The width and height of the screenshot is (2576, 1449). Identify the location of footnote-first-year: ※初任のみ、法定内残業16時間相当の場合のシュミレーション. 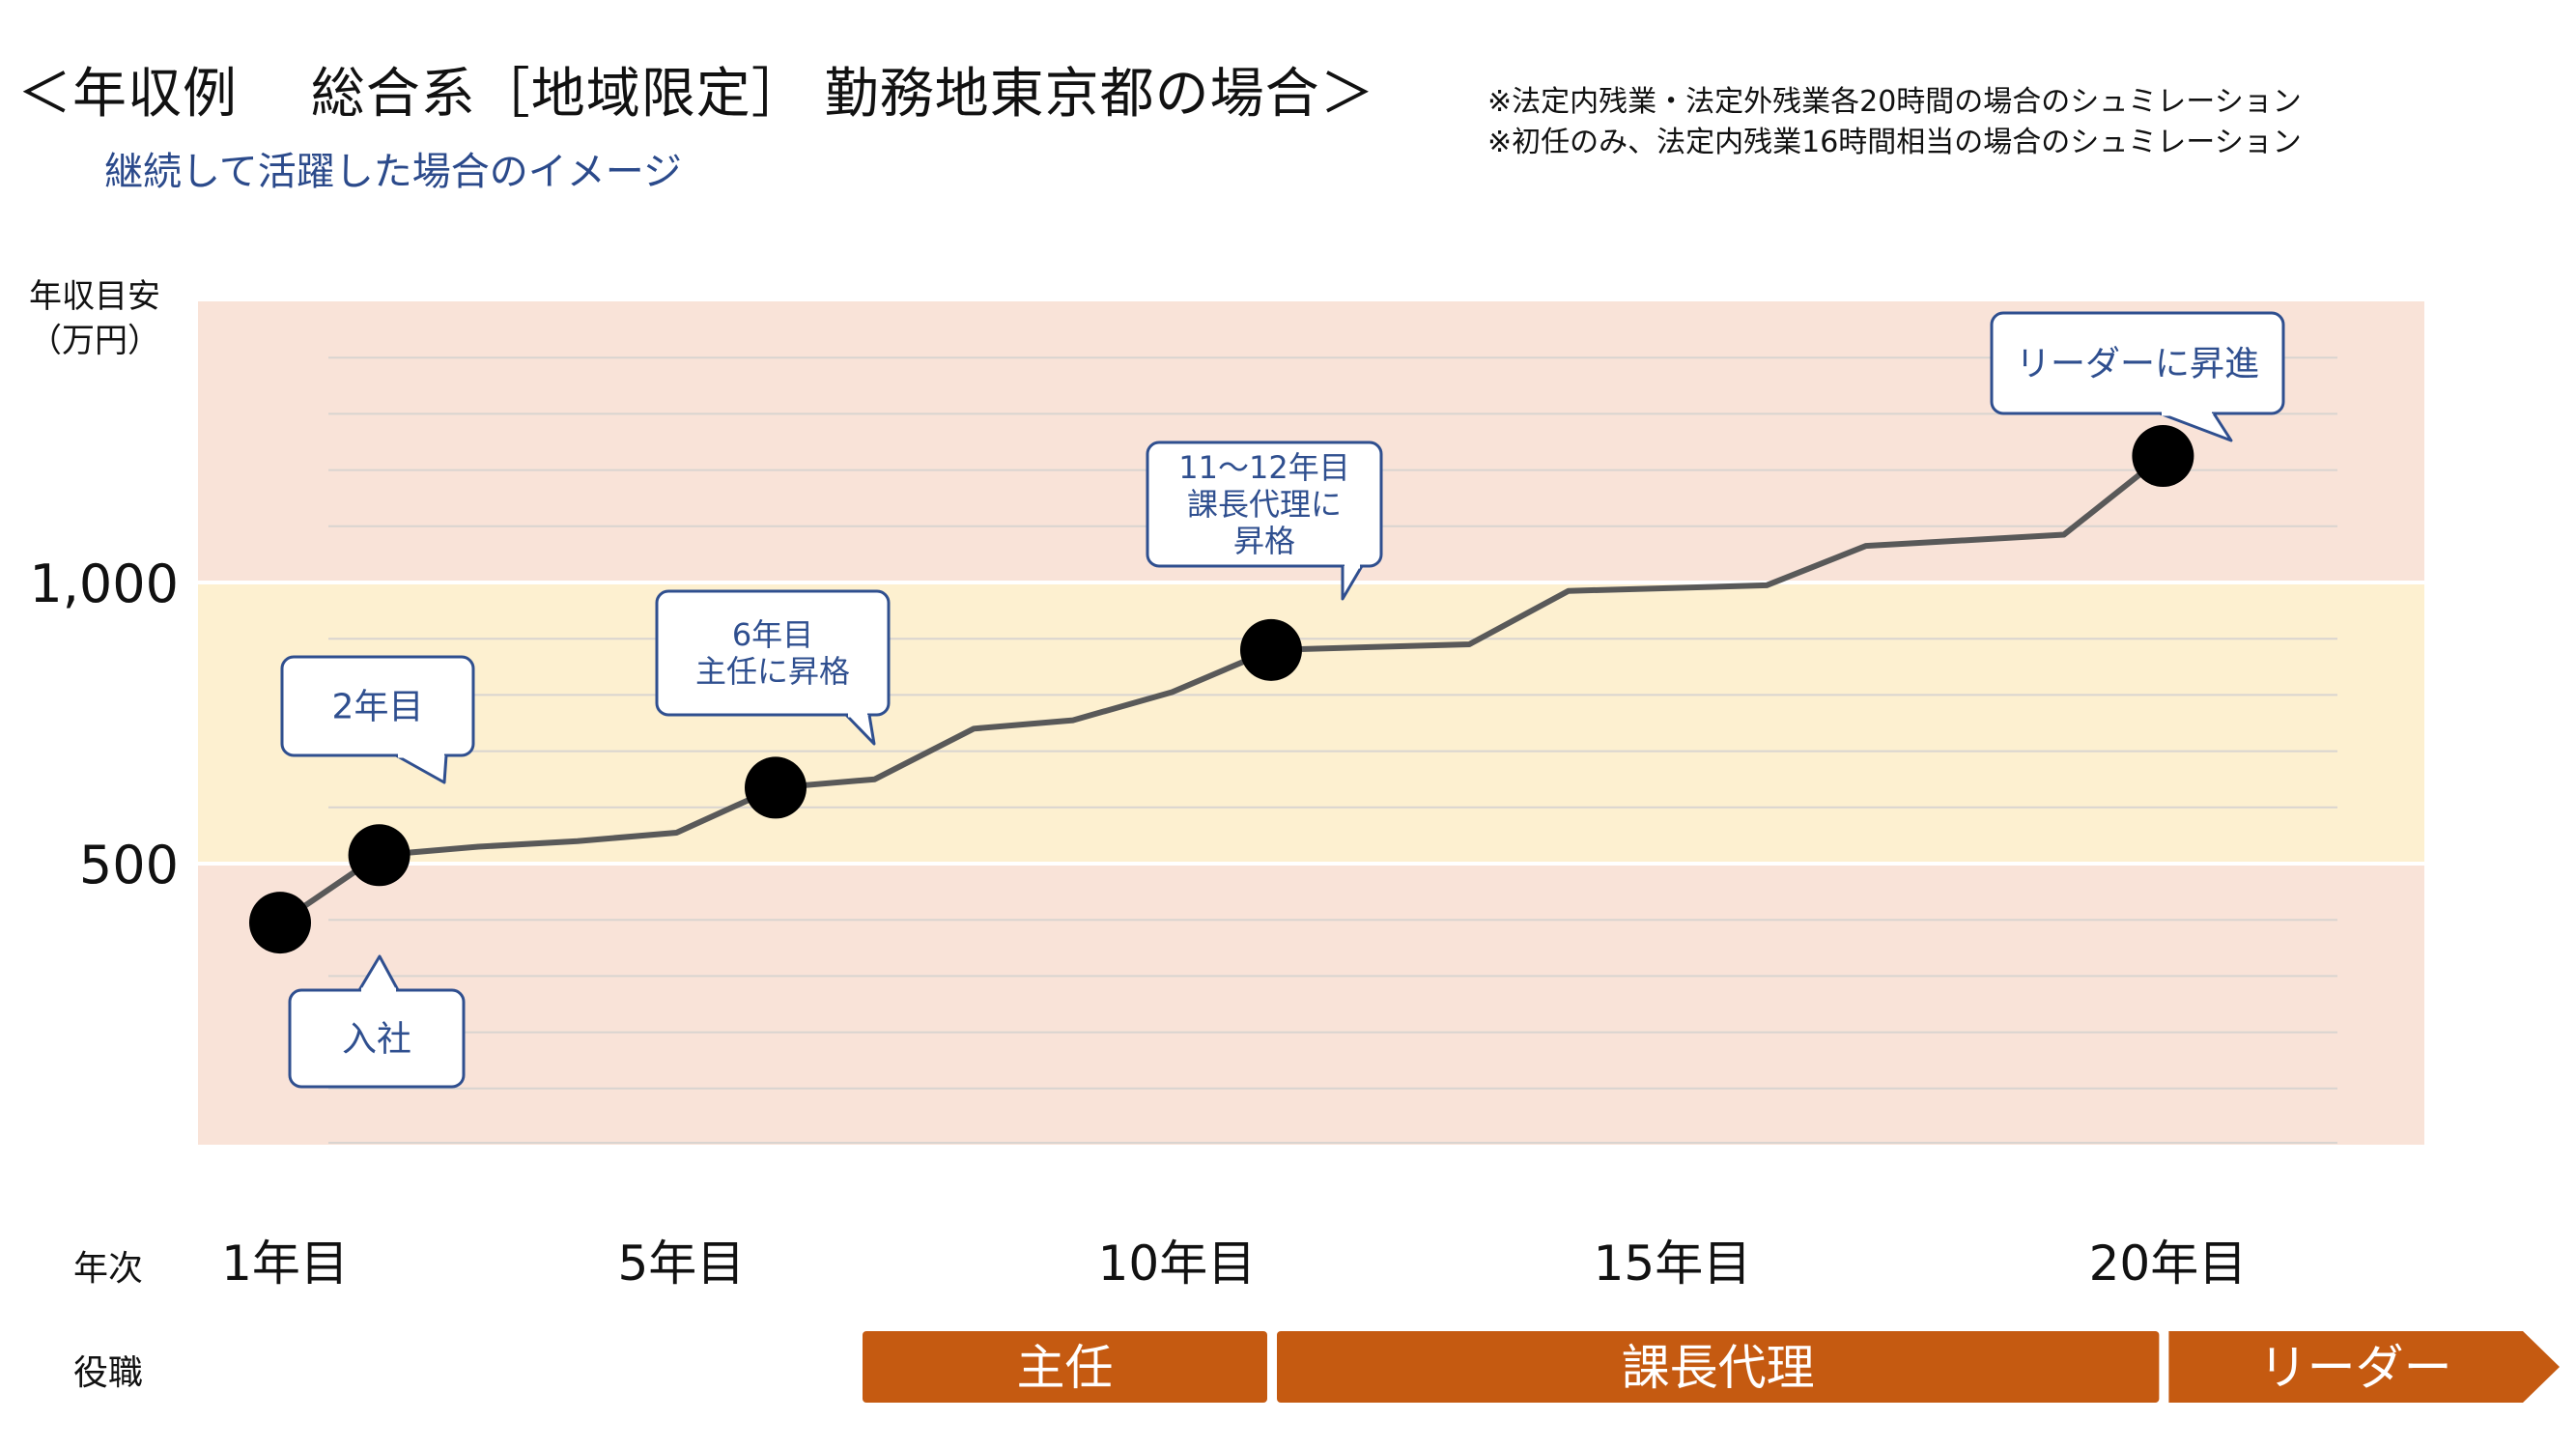
(1894, 142).